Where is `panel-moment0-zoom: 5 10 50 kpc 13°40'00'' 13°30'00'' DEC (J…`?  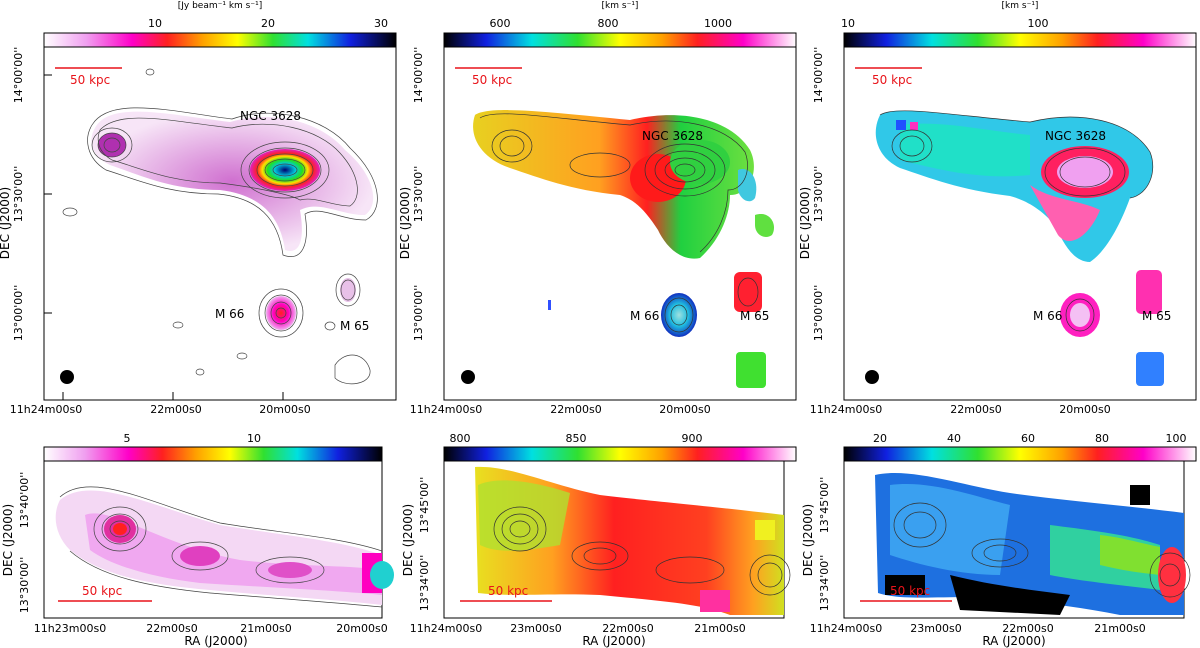
panel-moment0-zoom: 5 10 50 kpc 13°40'00'' 13°30'00'' DEC (J… is located at coordinates (197, 540).